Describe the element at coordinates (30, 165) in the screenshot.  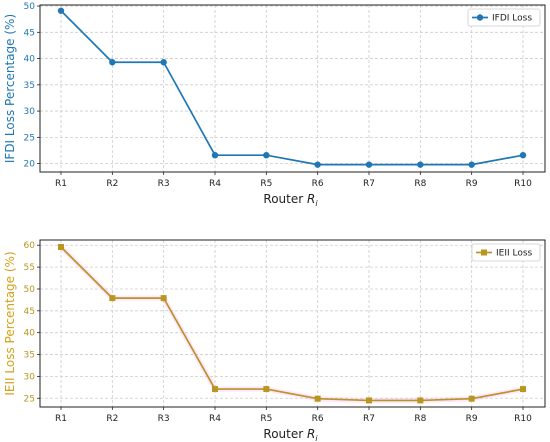
I see `y-tick-label: 20` at that location.